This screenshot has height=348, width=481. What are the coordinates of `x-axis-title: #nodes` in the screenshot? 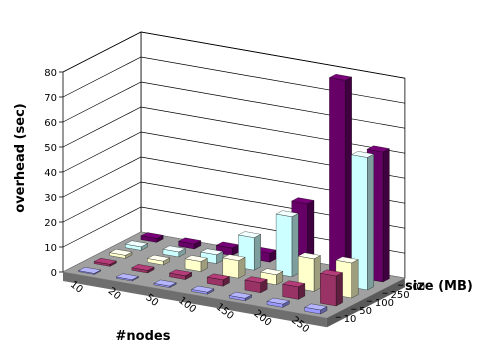 It's located at (143, 336).